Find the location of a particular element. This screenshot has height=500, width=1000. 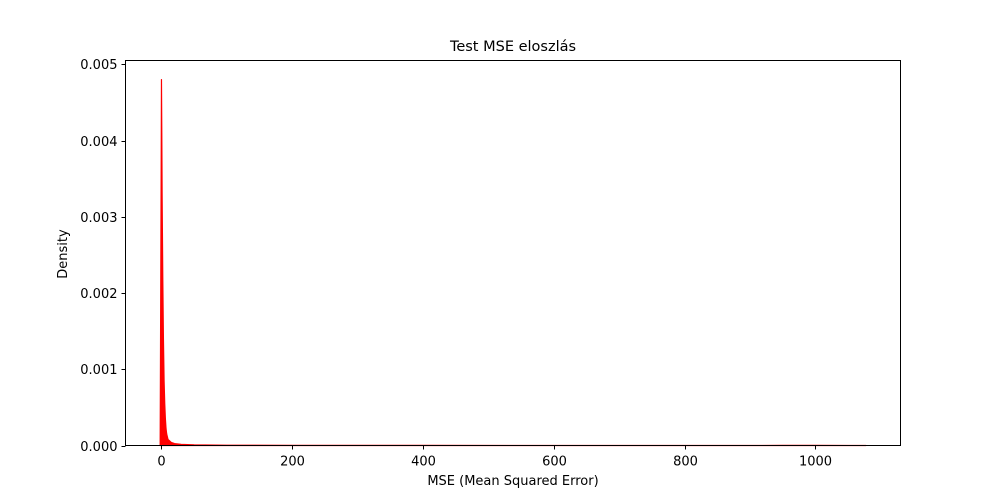

y-tick-label: 0.002 is located at coordinates (98, 294).